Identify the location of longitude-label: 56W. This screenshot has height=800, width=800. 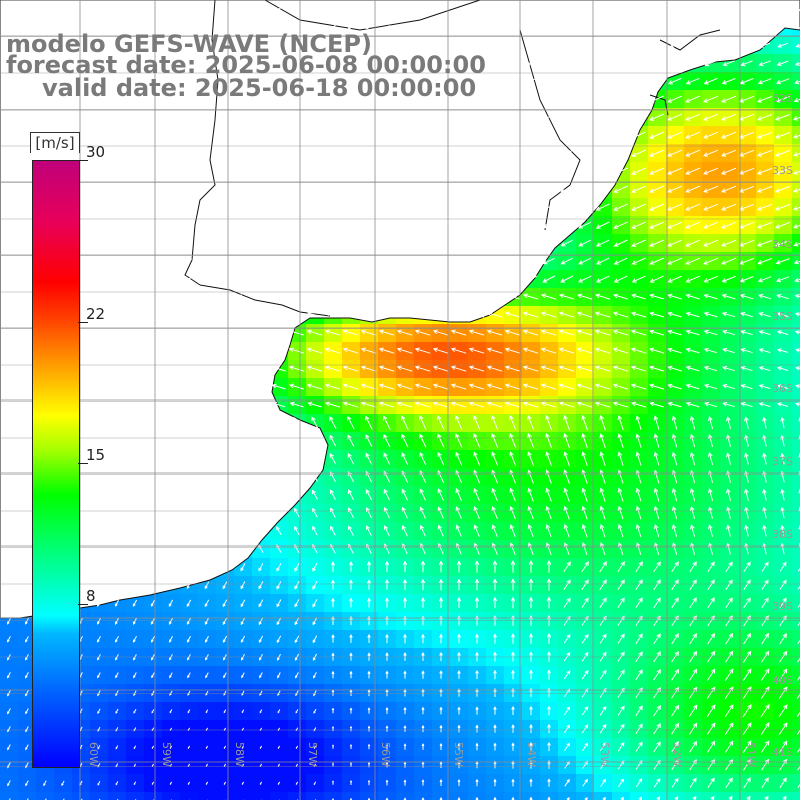
(385, 754).